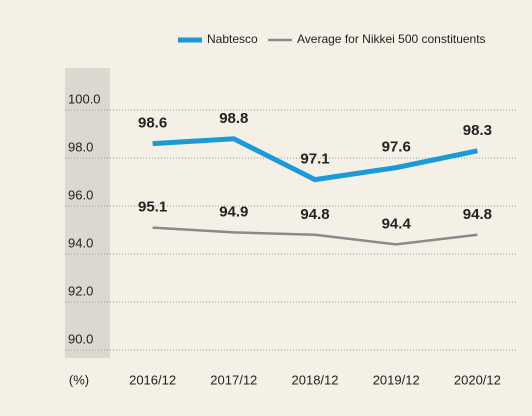 This screenshot has width=532, height=416. Describe the element at coordinates (80, 194) in the screenshot. I see `y-tick-label: 96.0` at that location.